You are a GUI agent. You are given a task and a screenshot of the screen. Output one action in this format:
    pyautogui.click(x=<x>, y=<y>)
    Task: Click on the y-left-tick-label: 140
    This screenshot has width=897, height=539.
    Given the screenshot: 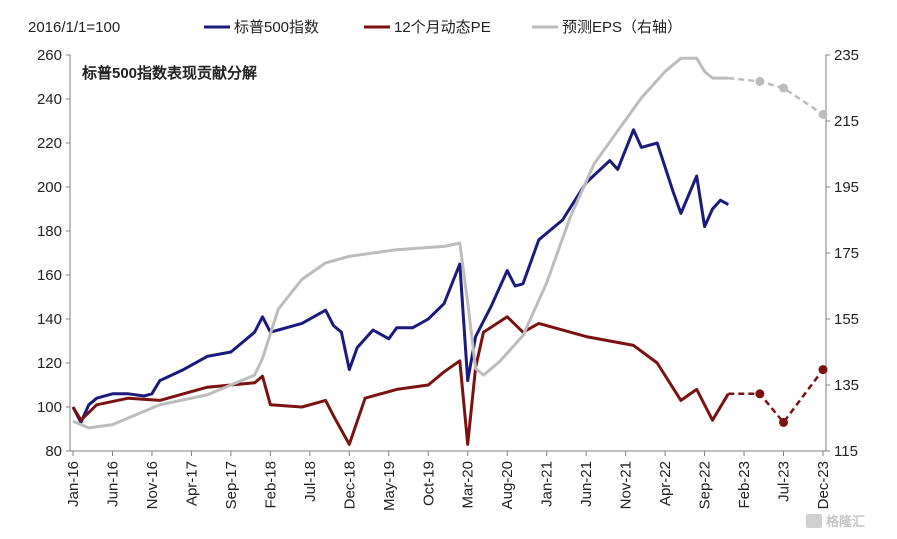 What is the action you would take?
    pyautogui.click(x=49, y=319)
    